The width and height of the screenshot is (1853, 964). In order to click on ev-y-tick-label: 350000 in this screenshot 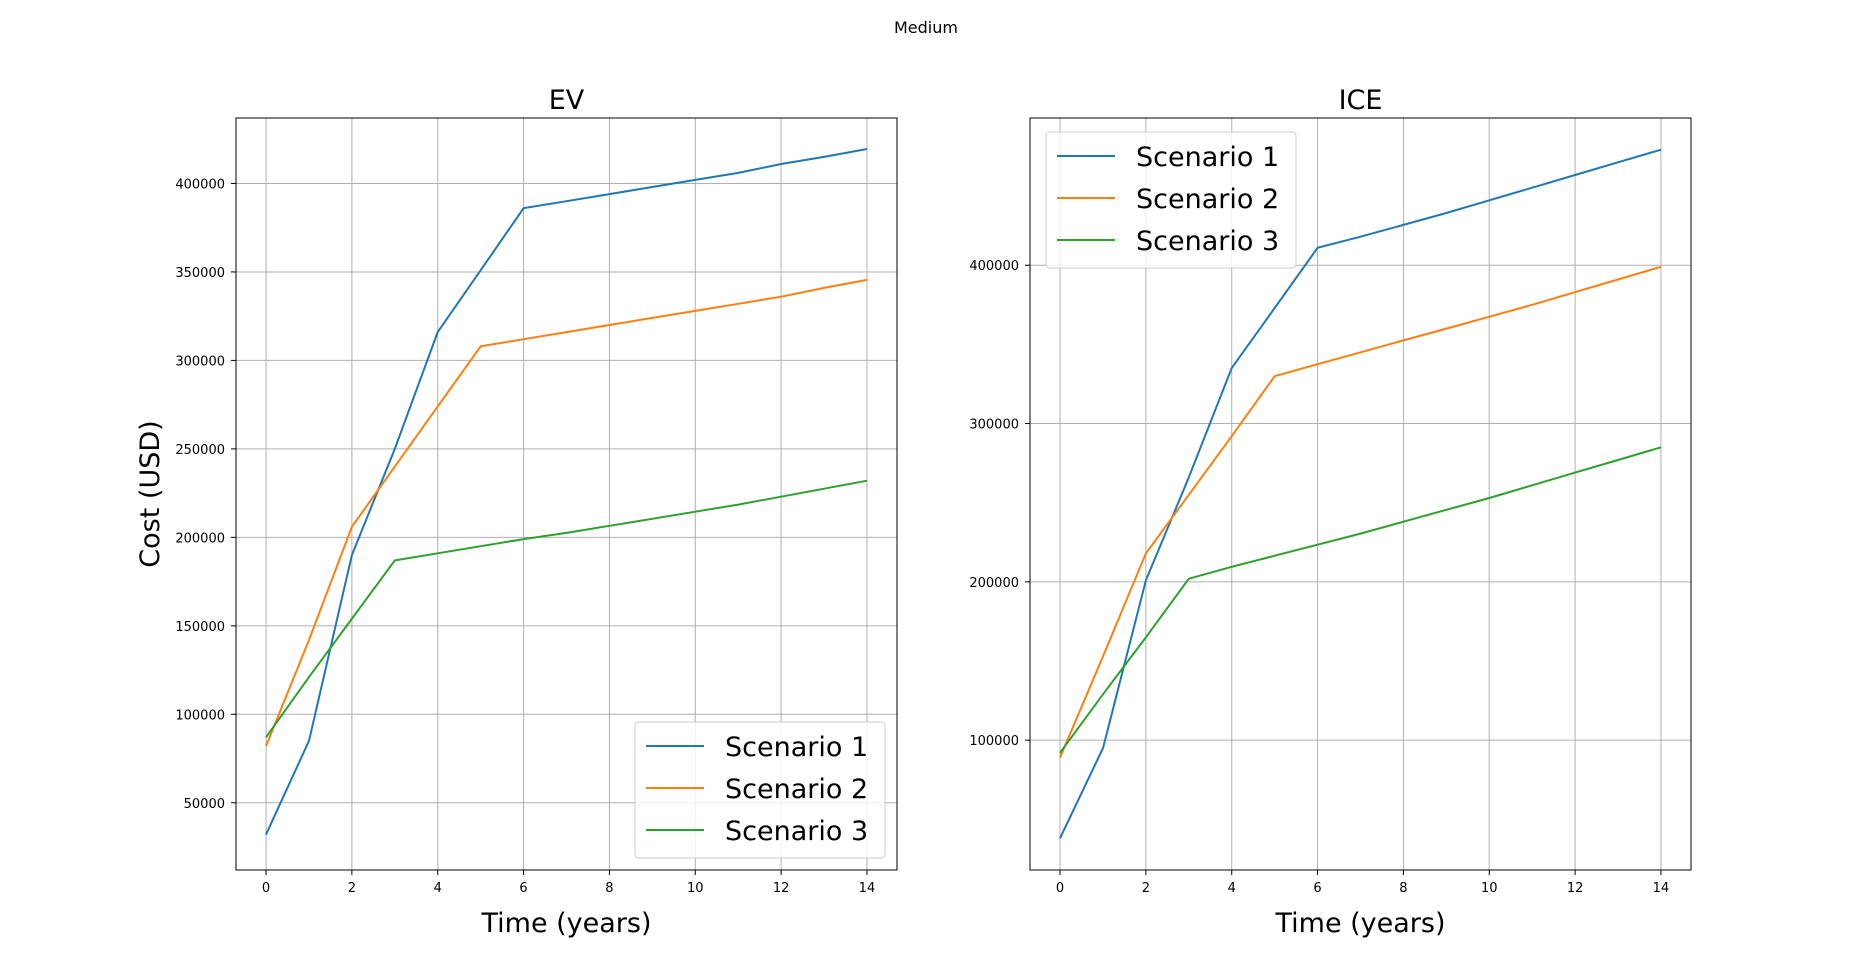, I will do `click(200, 273)`.